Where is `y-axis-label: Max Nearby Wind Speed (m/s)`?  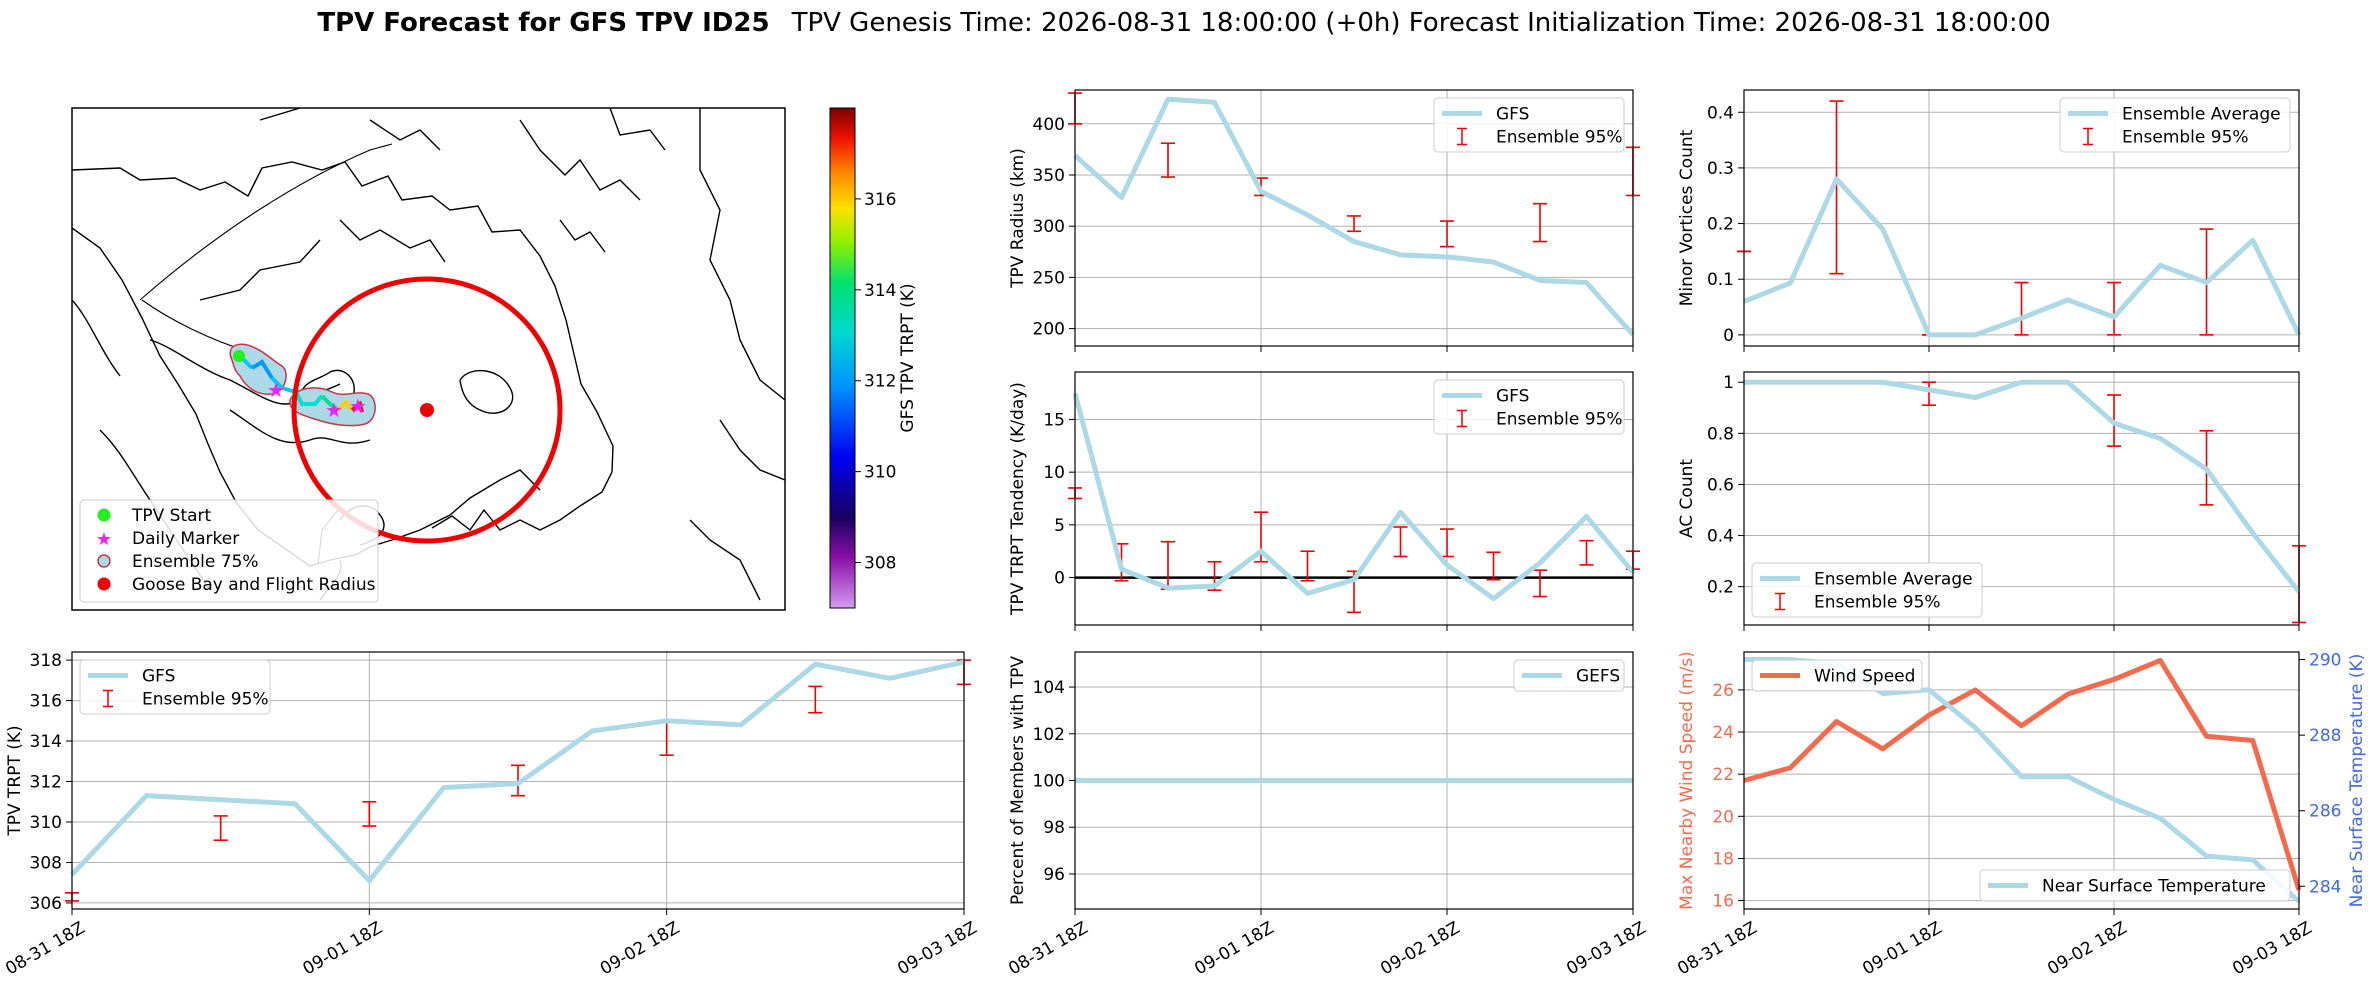 y-axis-label: Max Nearby Wind Speed (m/s) is located at coordinates (1687, 780).